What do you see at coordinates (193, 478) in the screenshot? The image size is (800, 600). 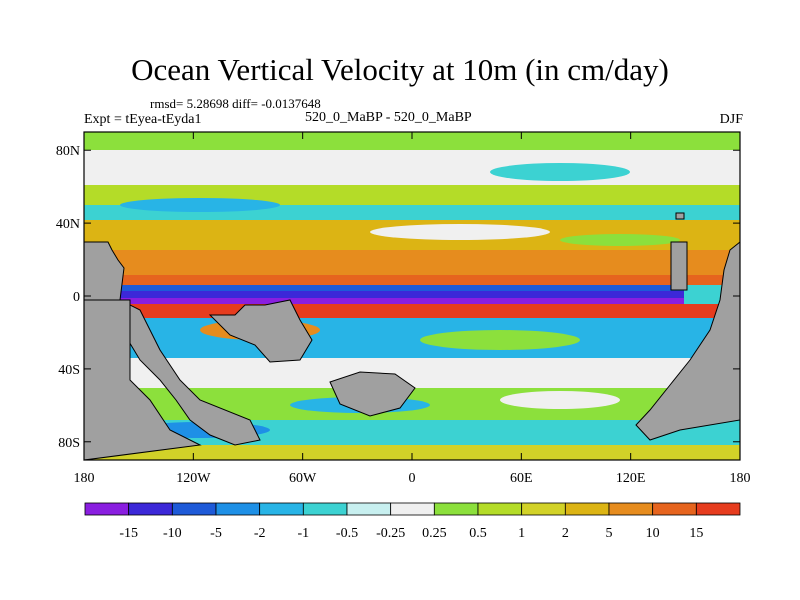 I see `lon-tick-label: 120W` at bounding box center [193, 478].